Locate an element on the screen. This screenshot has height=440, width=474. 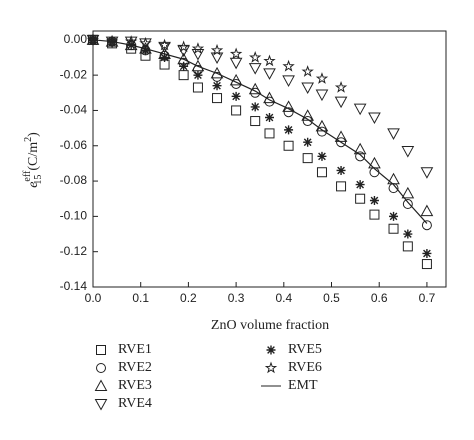
x-axis-title: ZnO volume fraction is located at coordinates (270, 325).